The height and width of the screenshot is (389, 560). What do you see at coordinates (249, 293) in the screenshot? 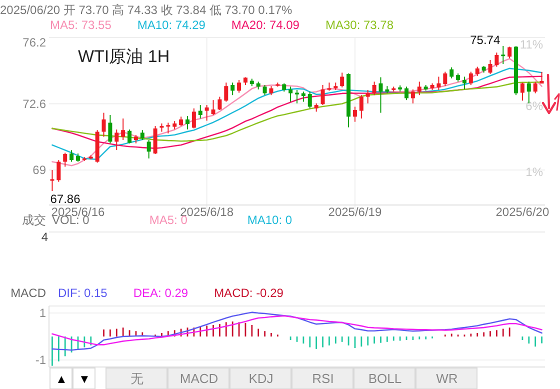
I see `text: MACD: -0.29` at bounding box center [249, 293].